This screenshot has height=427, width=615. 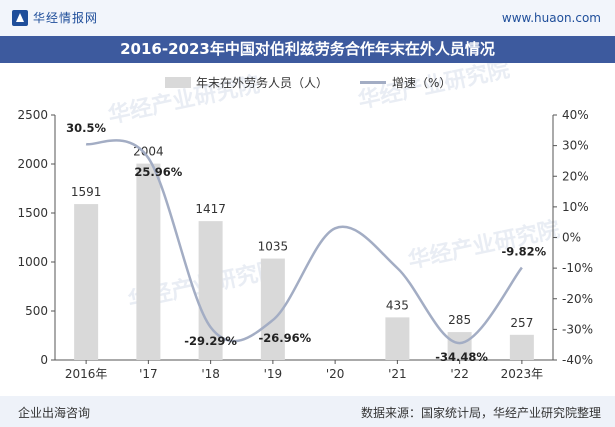 What do you see at coordinates (262, 82) in the screenshot?
I see `legend-bar-label: 年末在外劳务人员（人）` at bounding box center [262, 82].